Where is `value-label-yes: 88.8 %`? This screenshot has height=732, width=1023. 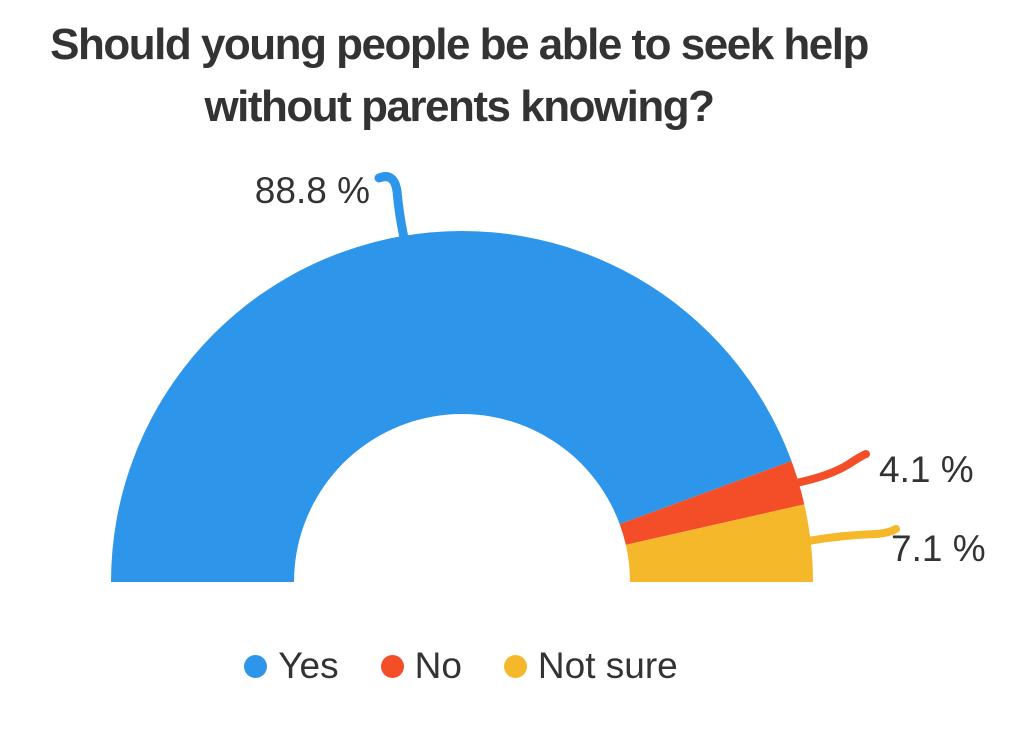
value-label-yes: 88.8 % is located at coordinates (312, 190).